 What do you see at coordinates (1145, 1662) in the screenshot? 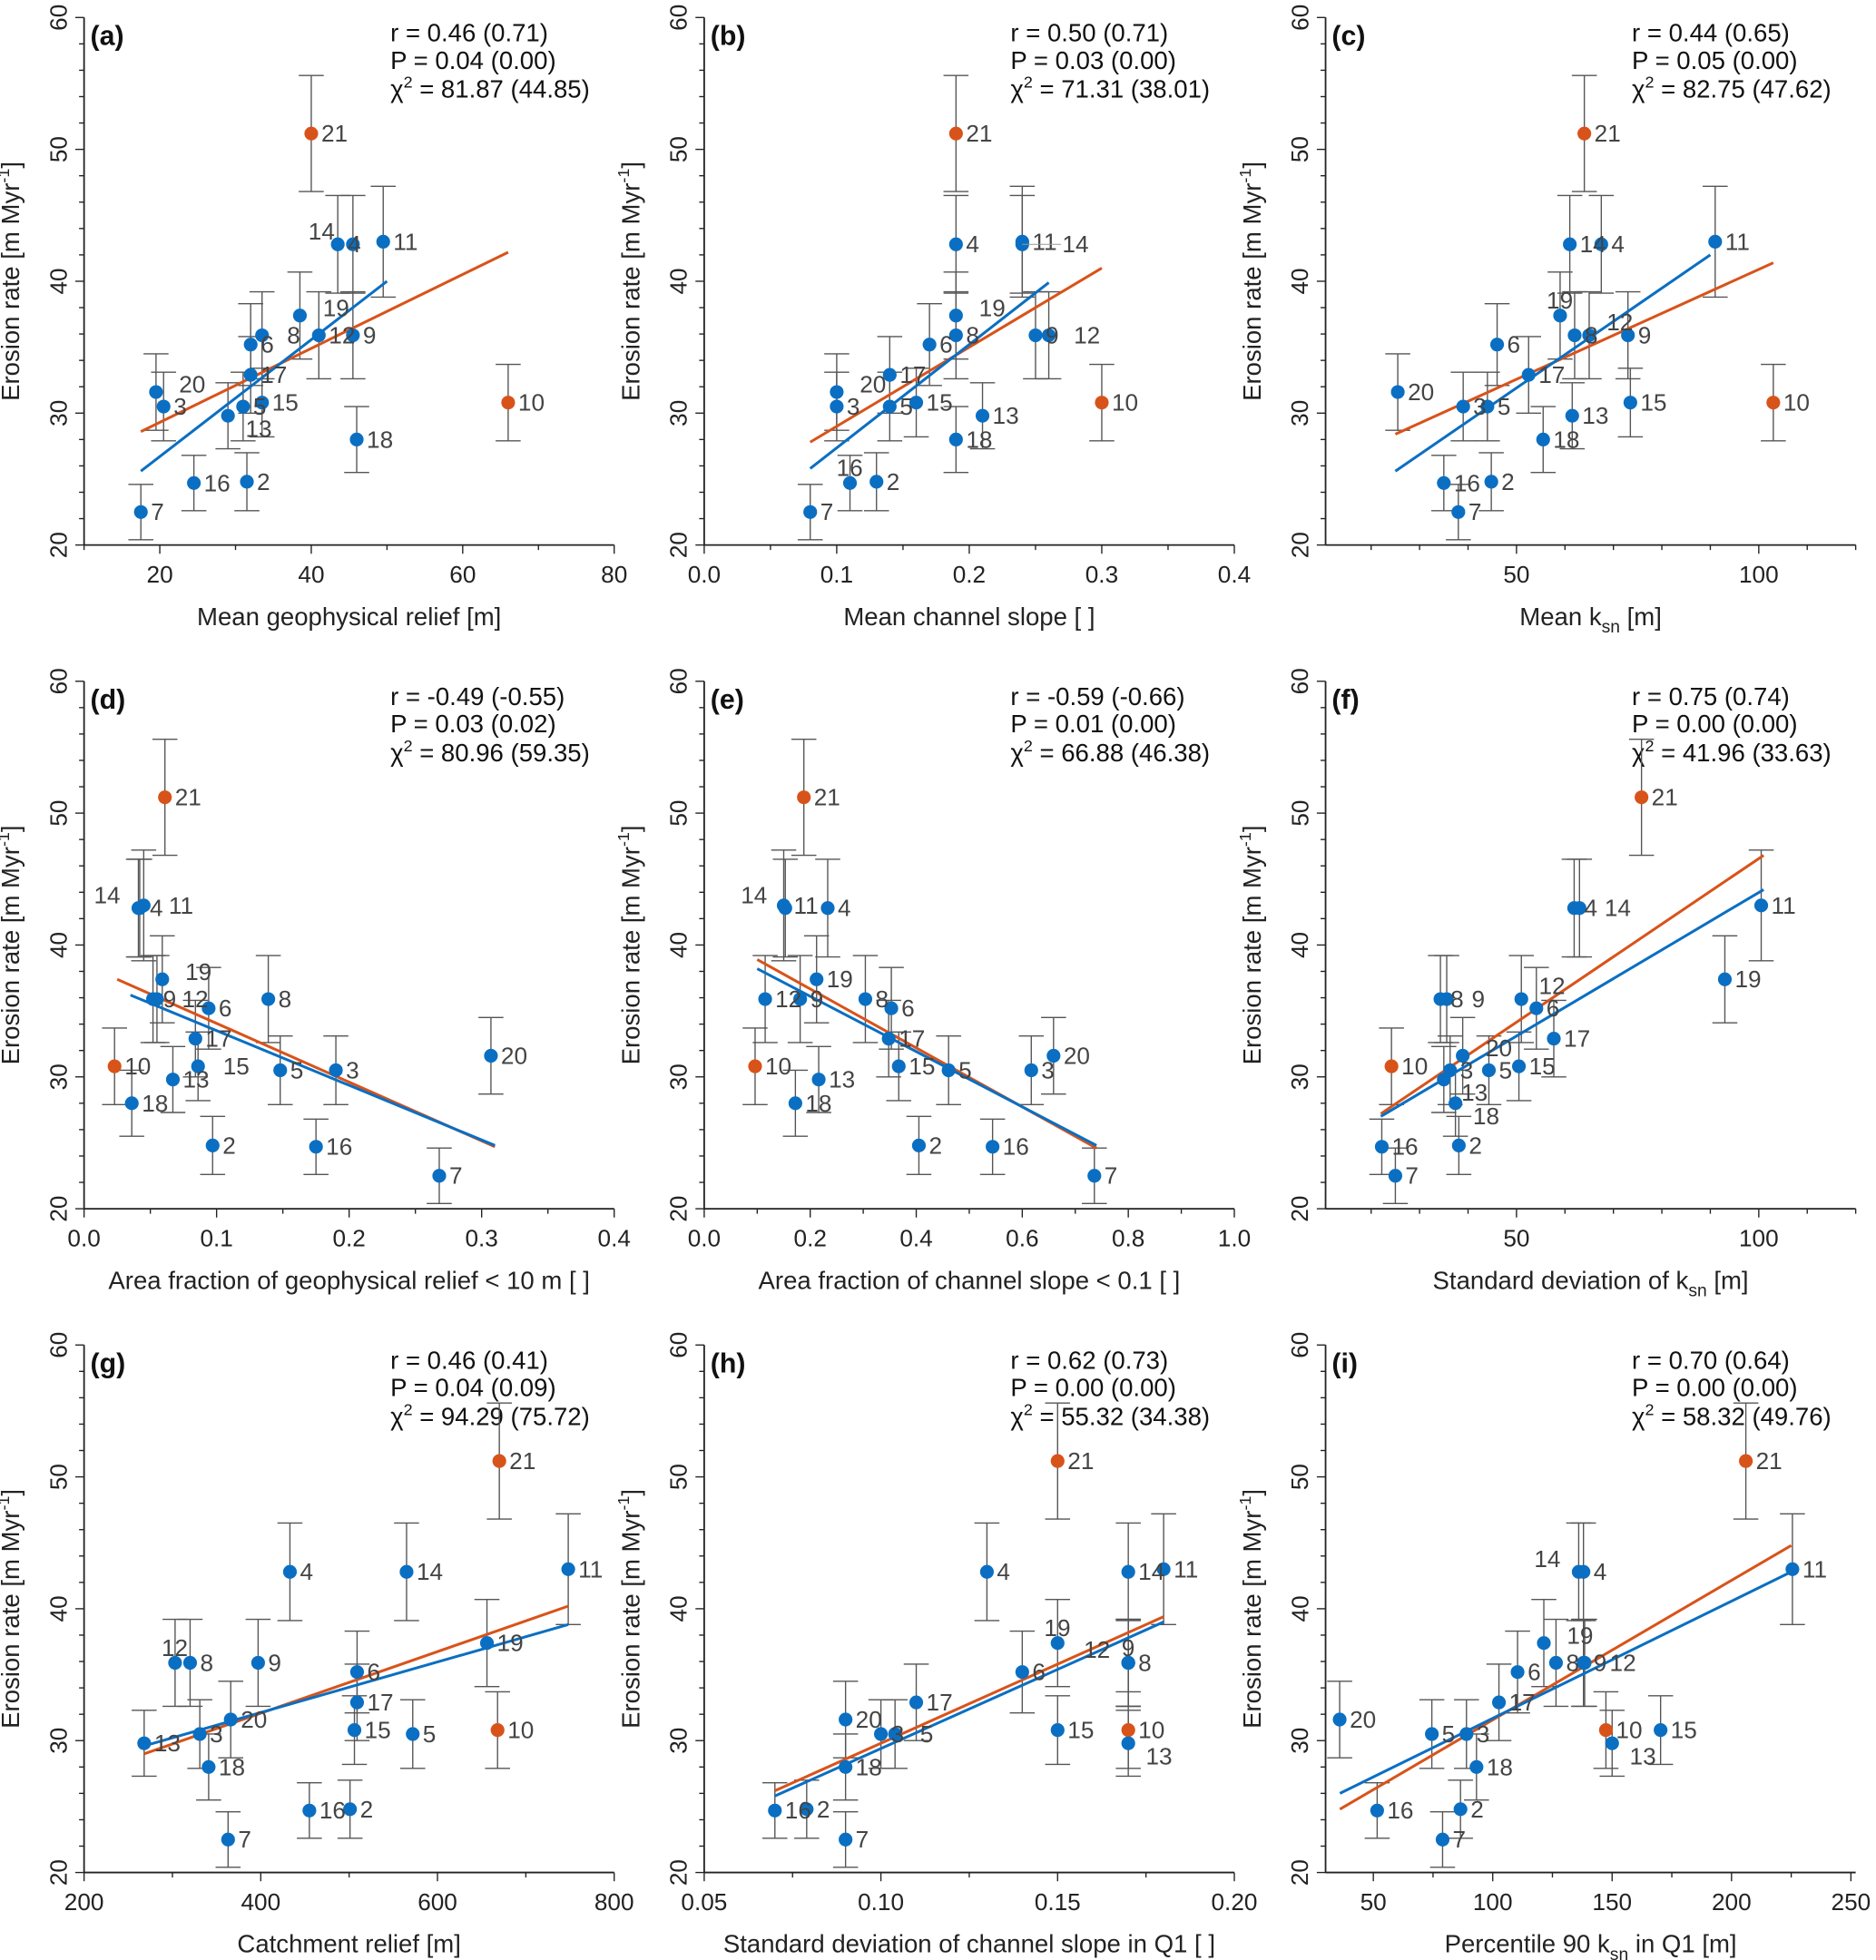
I see `data-point-label: 8` at bounding box center [1145, 1662].